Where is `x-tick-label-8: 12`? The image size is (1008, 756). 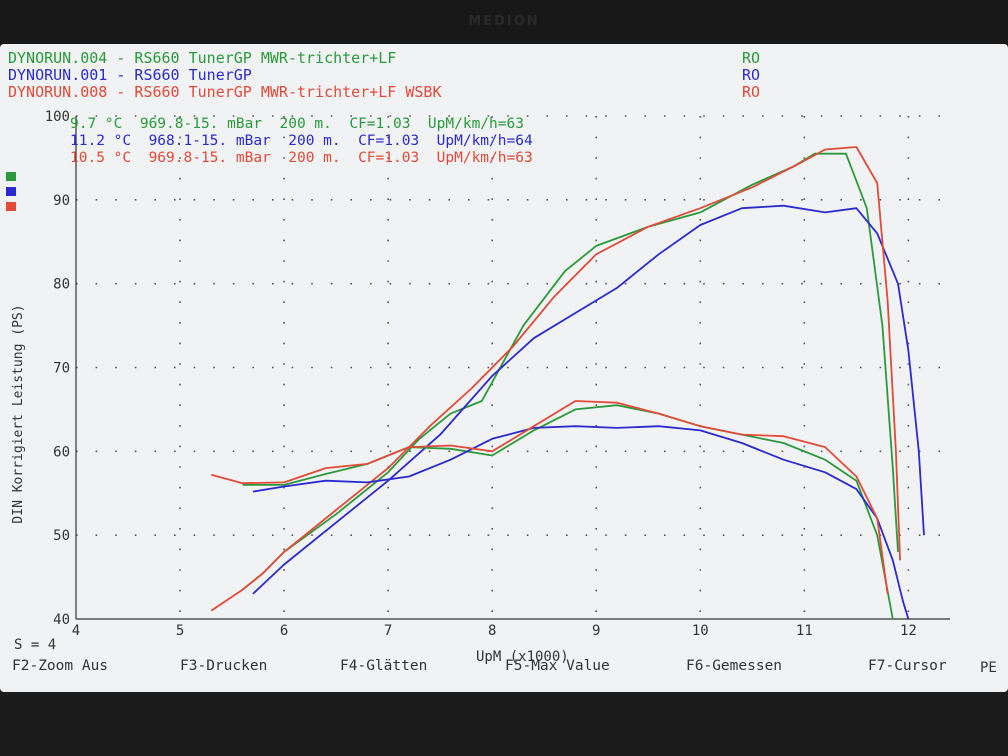 x-tick-label-8: 12 is located at coordinates (908, 631).